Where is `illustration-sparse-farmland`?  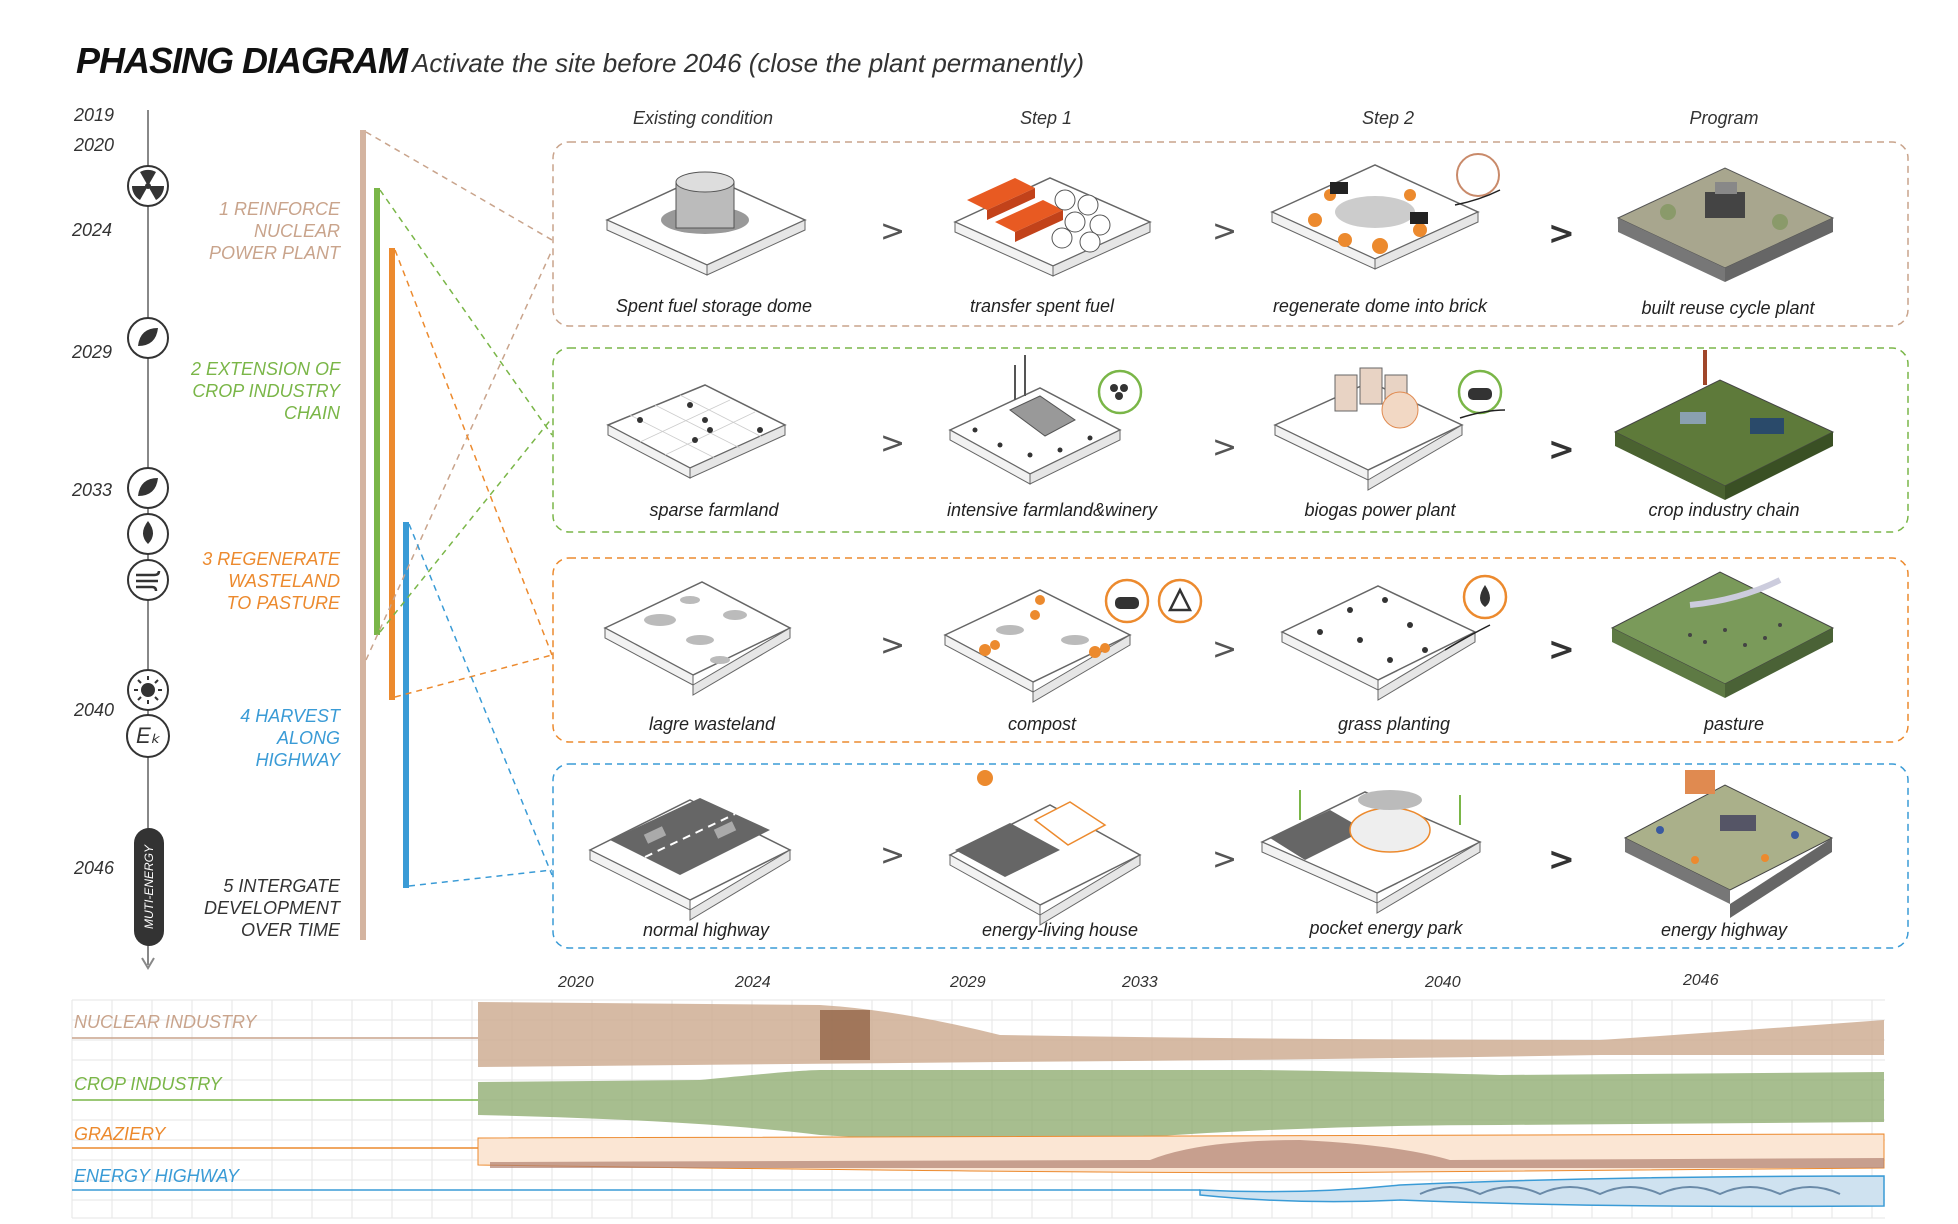
illustration-sparse-farmland is located at coordinates (696, 431).